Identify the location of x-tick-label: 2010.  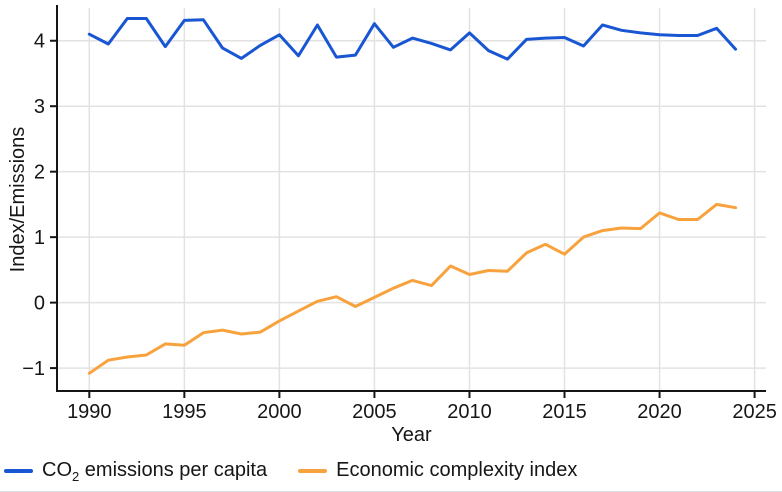
(469, 412).